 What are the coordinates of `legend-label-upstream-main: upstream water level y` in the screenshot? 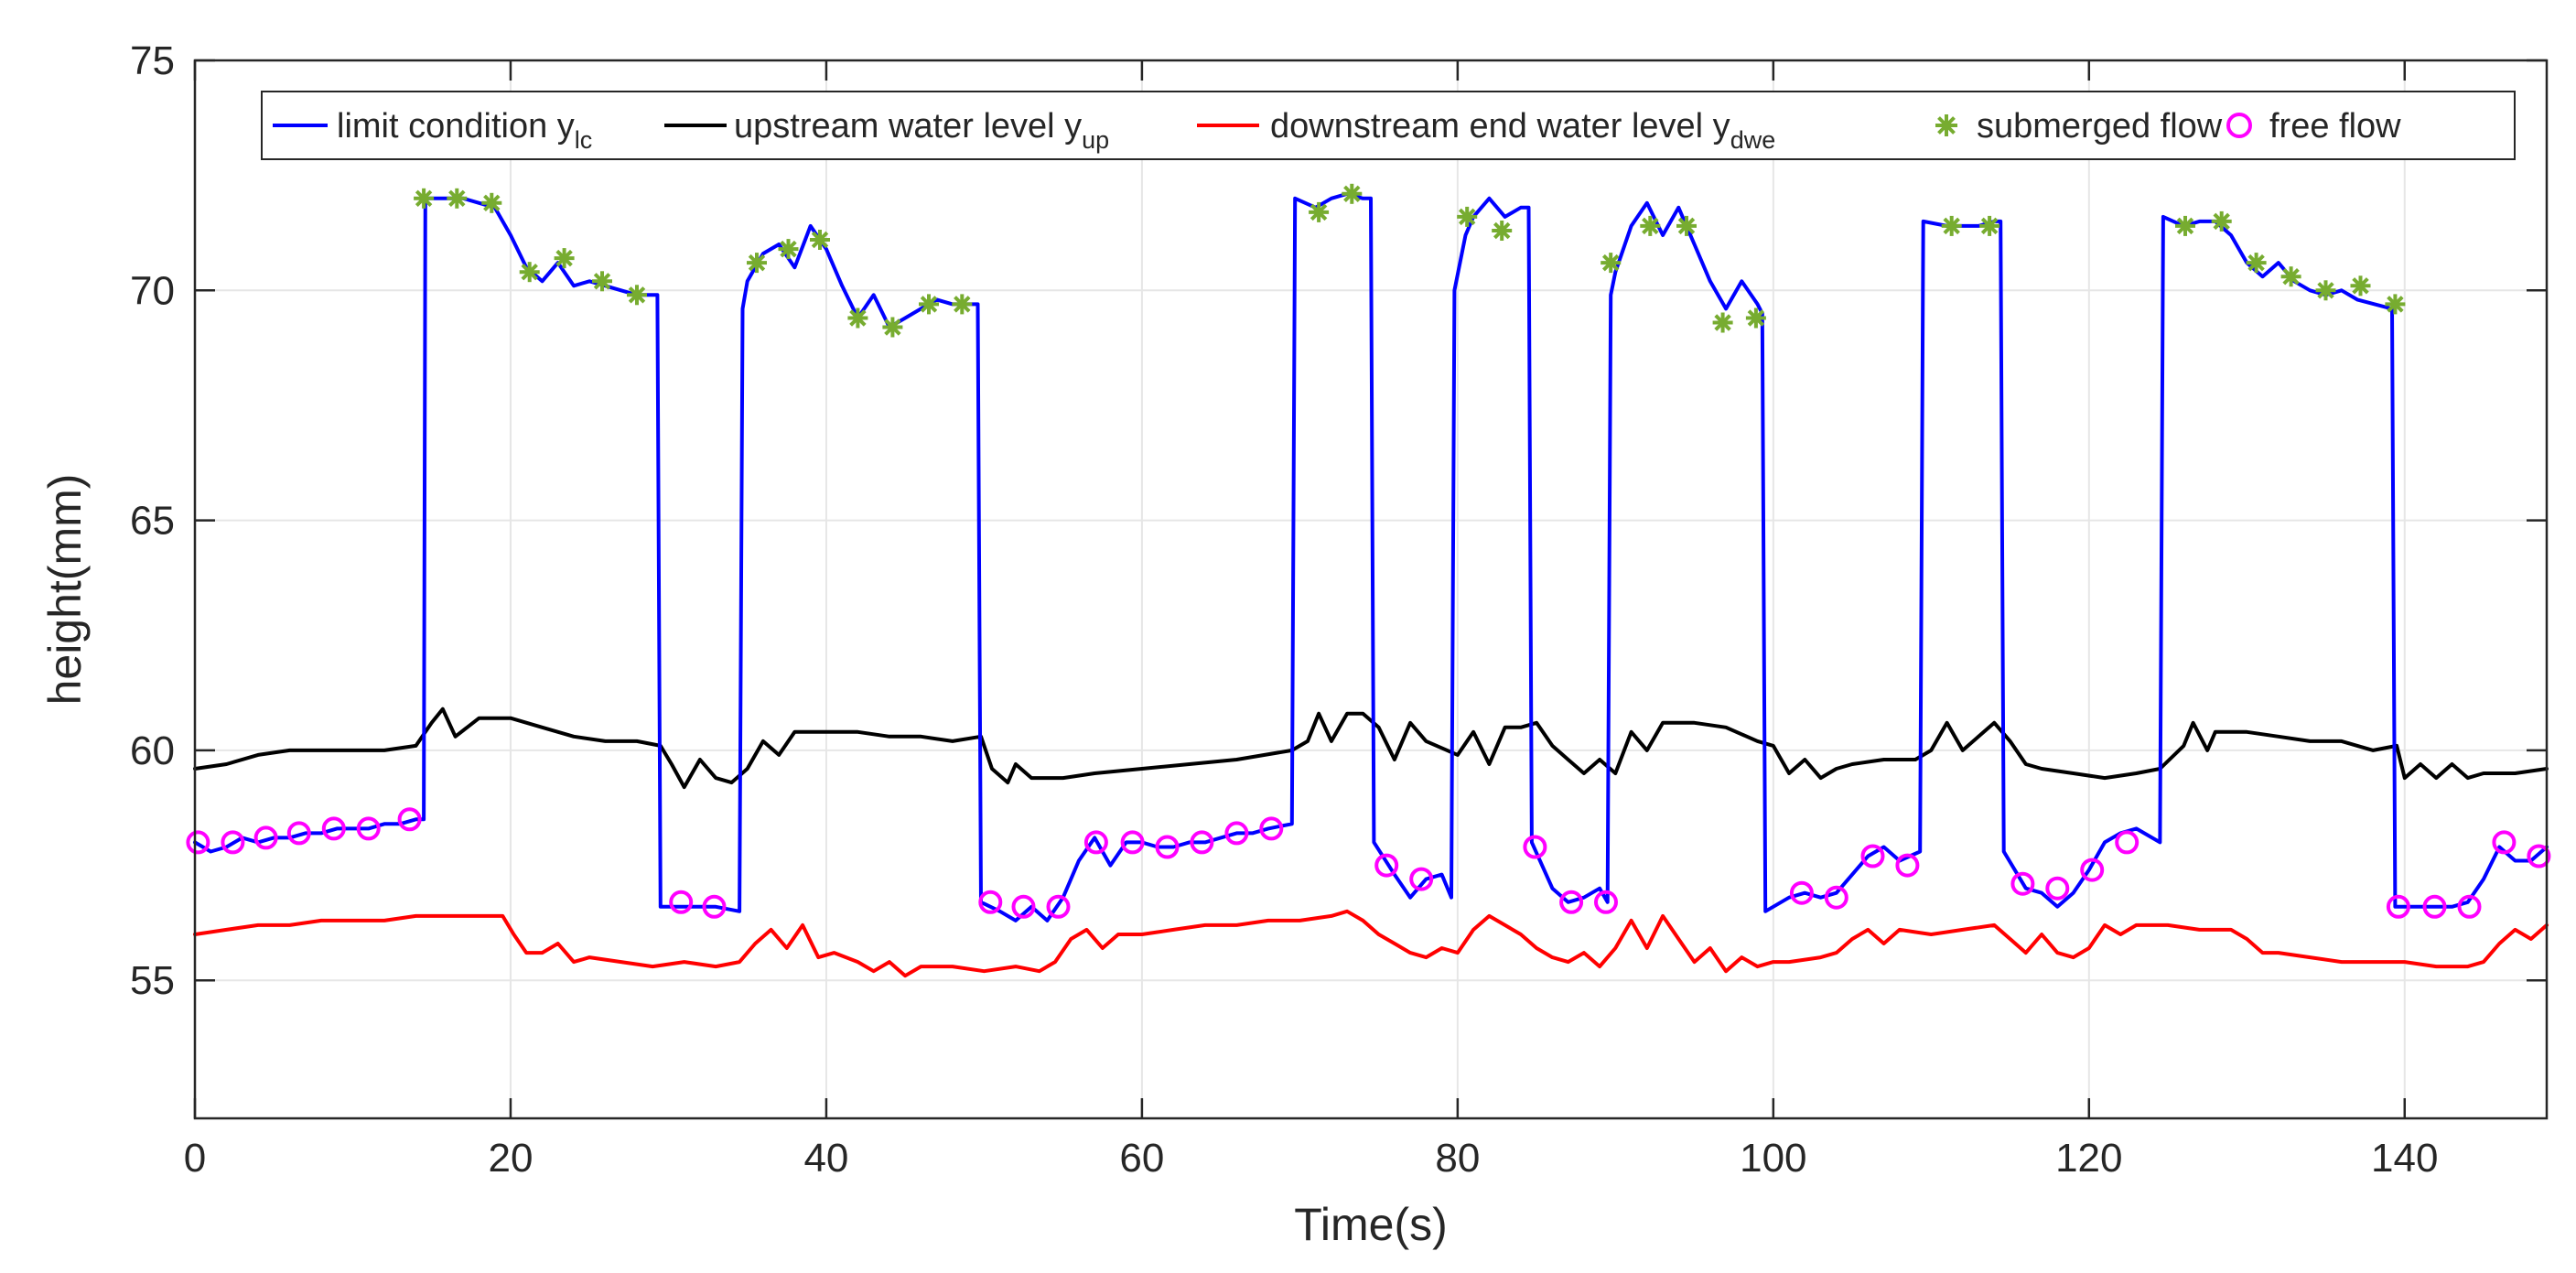 It's located at (908, 126).